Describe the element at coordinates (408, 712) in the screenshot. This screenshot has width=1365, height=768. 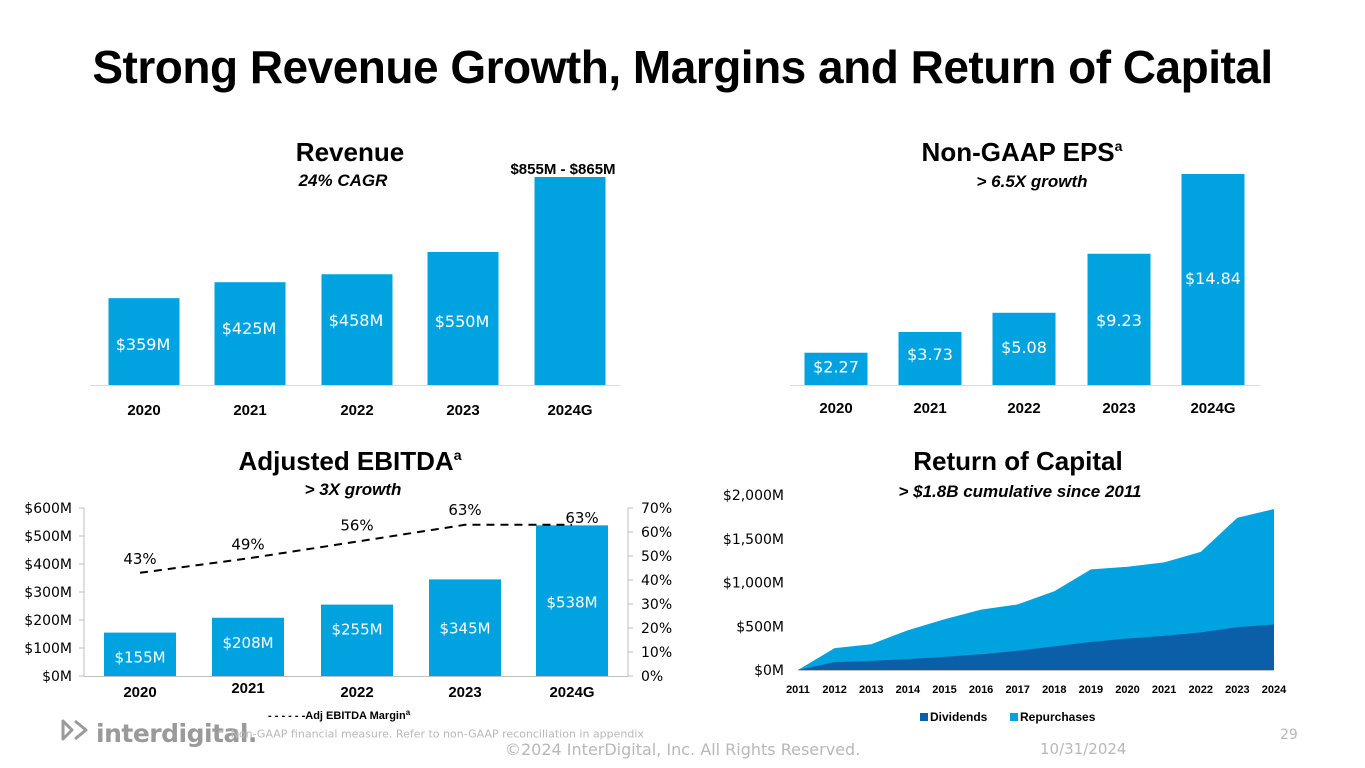
I see `ebitda-legend-superscript: a` at that location.